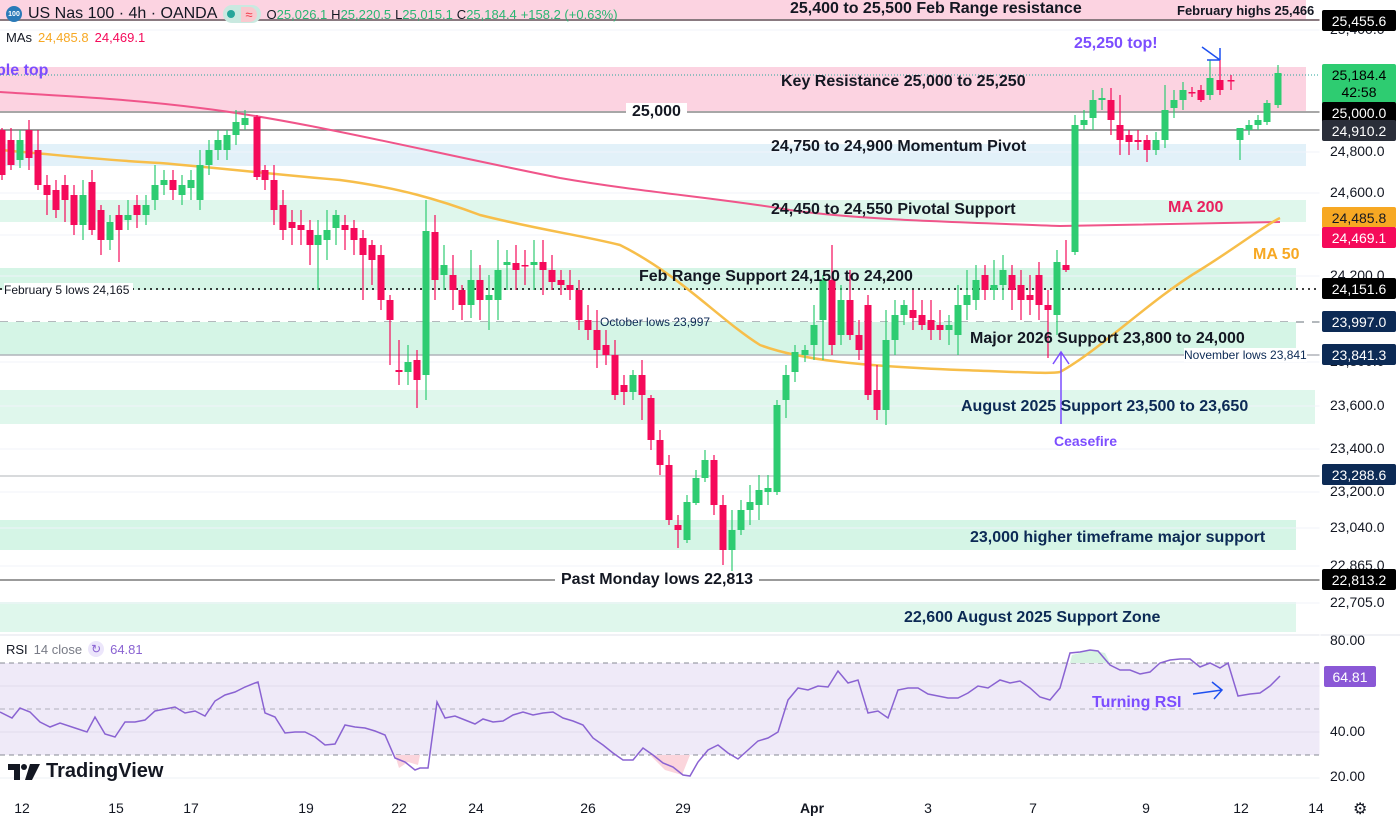  What do you see at coordinates (96, 649) in the screenshot?
I see `refresh-icon: ↻` at bounding box center [96, 649].